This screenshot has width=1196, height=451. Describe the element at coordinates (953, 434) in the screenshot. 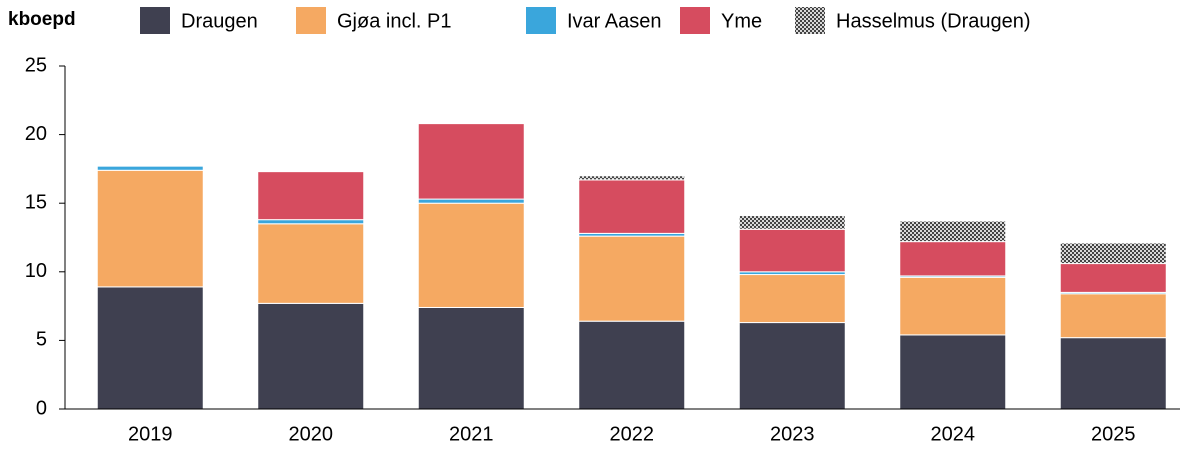

I see `x-tick-label: 2024` at that location.